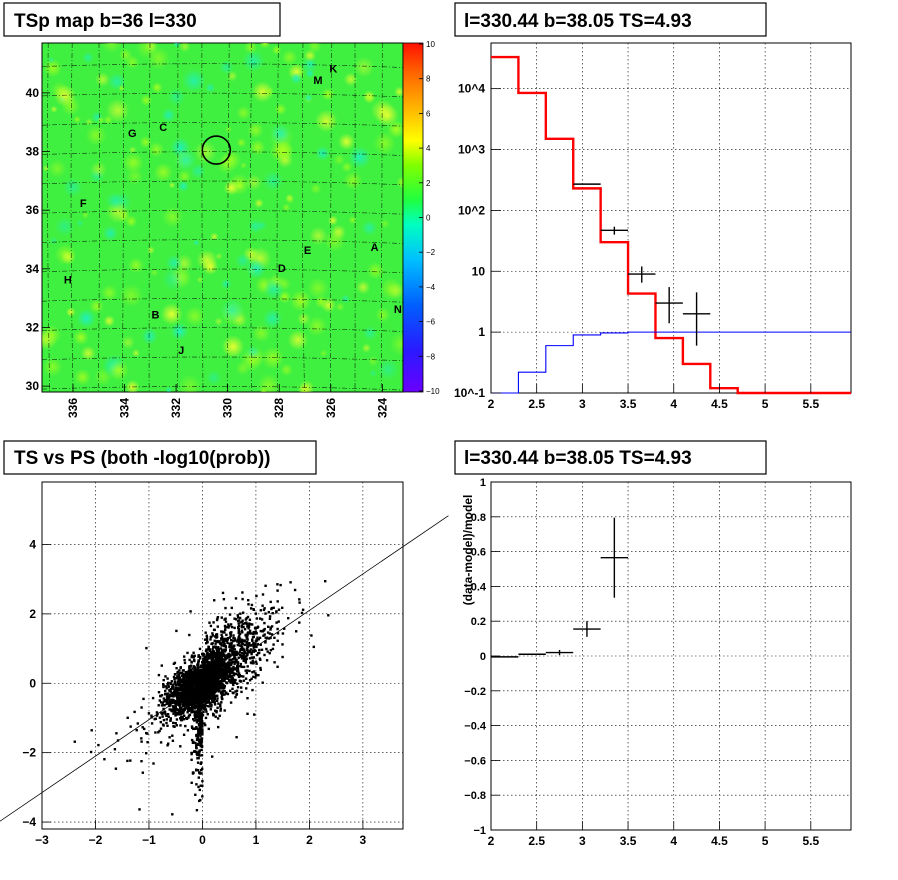 The image size is (898, 880). Describe the element at coordinates (810, 404) in the screenshot. I see `spectrum-x-tick-label: 5.5` at that location.